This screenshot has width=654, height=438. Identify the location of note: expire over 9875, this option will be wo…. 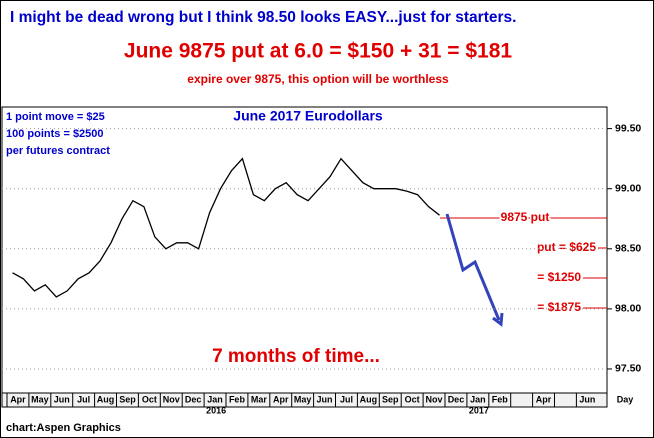
(318, 79).